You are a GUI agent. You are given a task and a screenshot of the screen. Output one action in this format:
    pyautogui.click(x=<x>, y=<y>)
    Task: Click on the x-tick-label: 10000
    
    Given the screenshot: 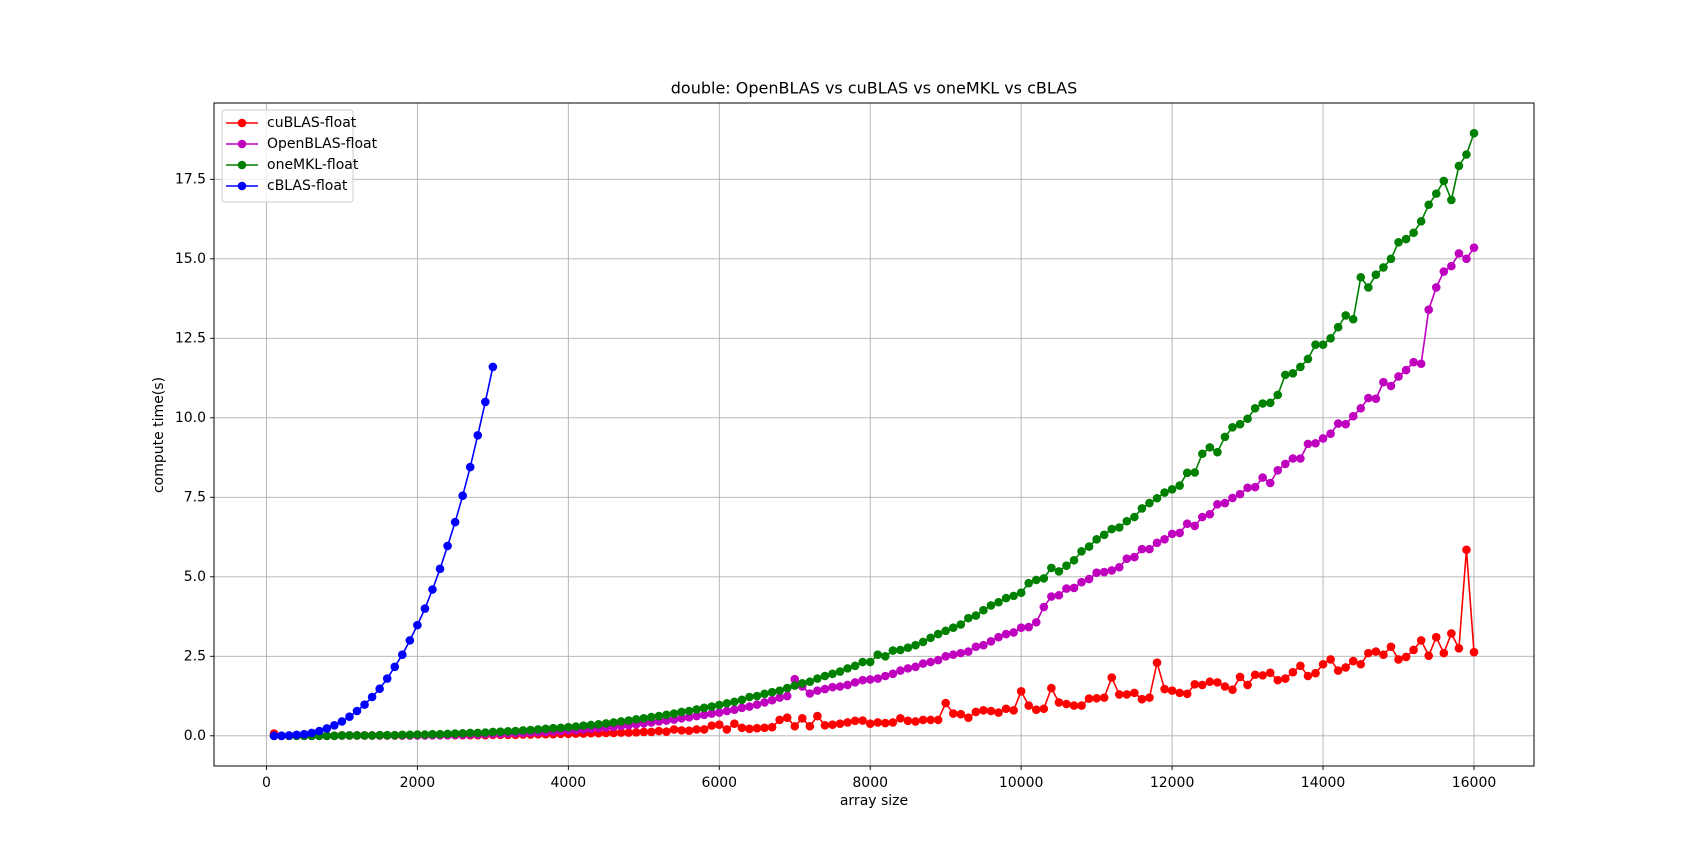 What is the action you would take?
    pyautogui.click(x=1021, y=783)
    